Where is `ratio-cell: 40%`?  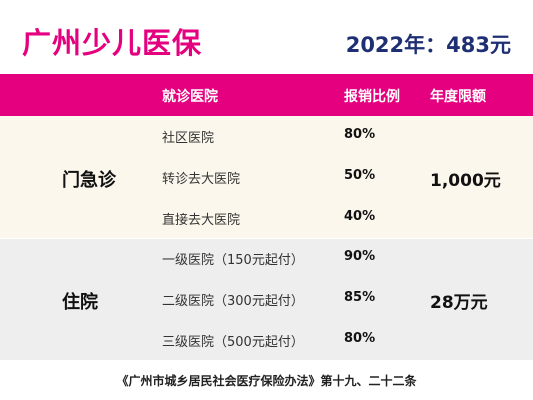
ratio-cell: 40% is located at coordinates (360, 216).